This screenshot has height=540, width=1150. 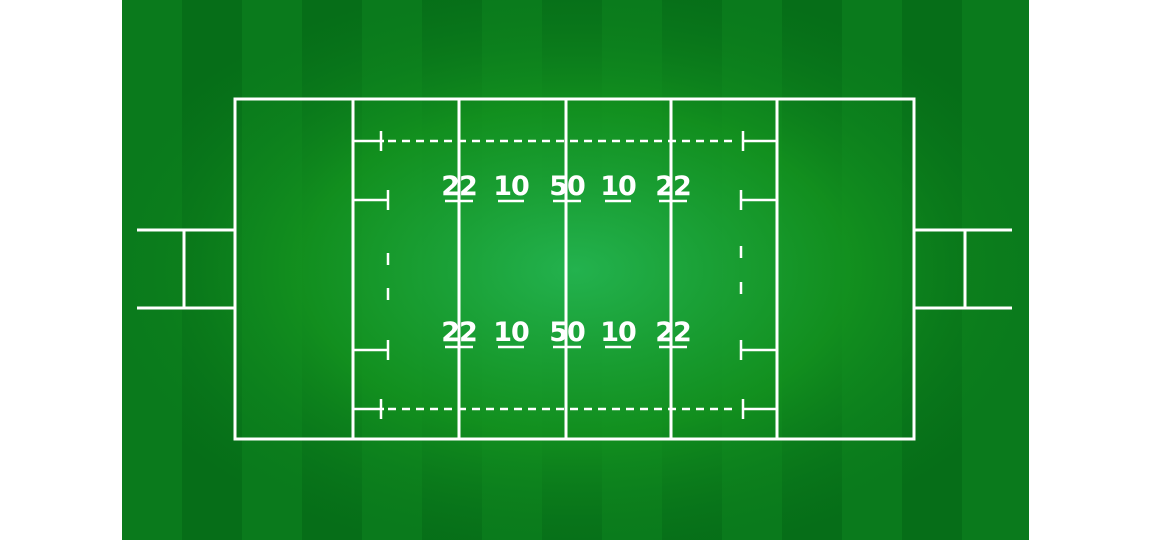 I want to click on marker-bottom-5: 22, so click(x=673, y=332).